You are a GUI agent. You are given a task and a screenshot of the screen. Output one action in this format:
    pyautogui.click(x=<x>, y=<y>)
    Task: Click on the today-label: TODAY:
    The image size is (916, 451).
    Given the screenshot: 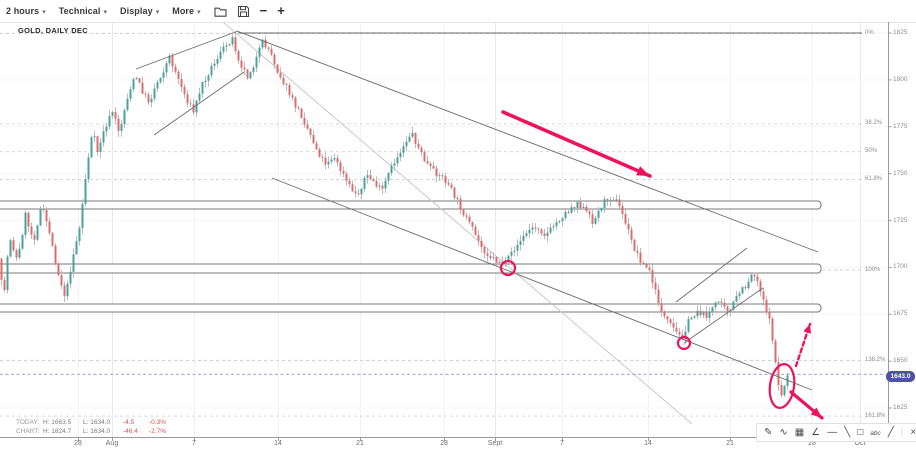 What is the action you would take?
    pyautogui.click(x=28, y=422)
    